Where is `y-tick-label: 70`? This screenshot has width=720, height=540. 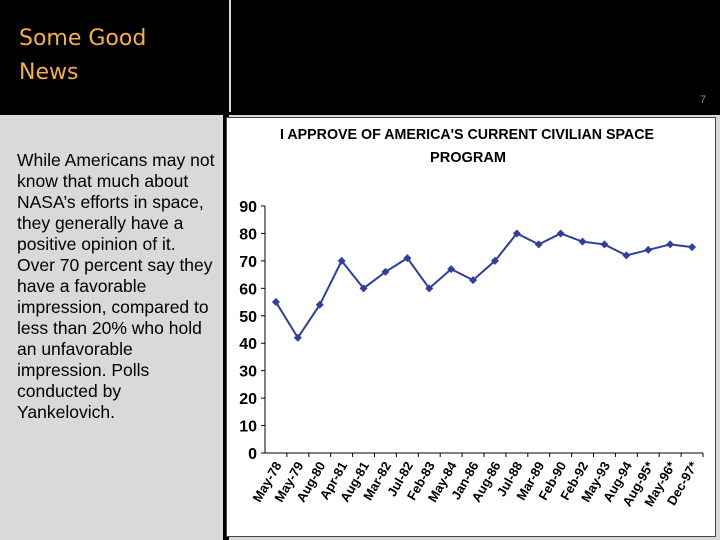
y-tick-label: 70 is located at coordinates (248, 262).